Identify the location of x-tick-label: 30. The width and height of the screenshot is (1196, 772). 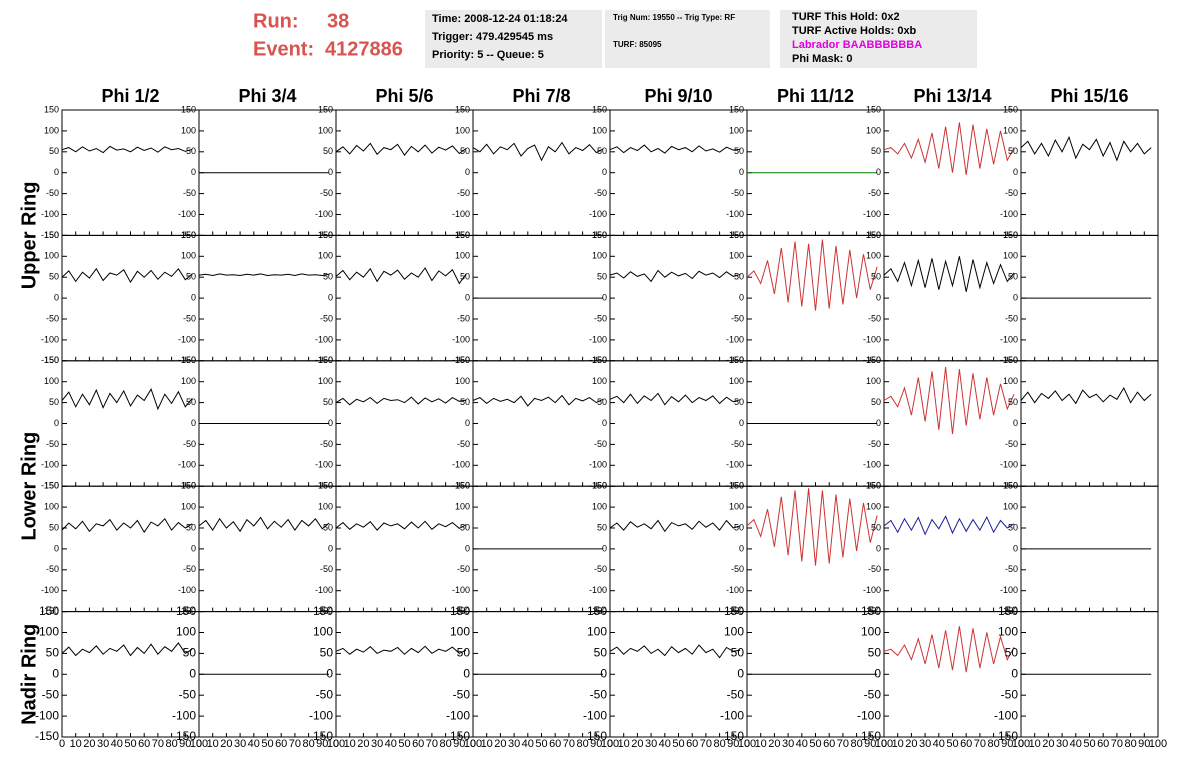
(925, 744).